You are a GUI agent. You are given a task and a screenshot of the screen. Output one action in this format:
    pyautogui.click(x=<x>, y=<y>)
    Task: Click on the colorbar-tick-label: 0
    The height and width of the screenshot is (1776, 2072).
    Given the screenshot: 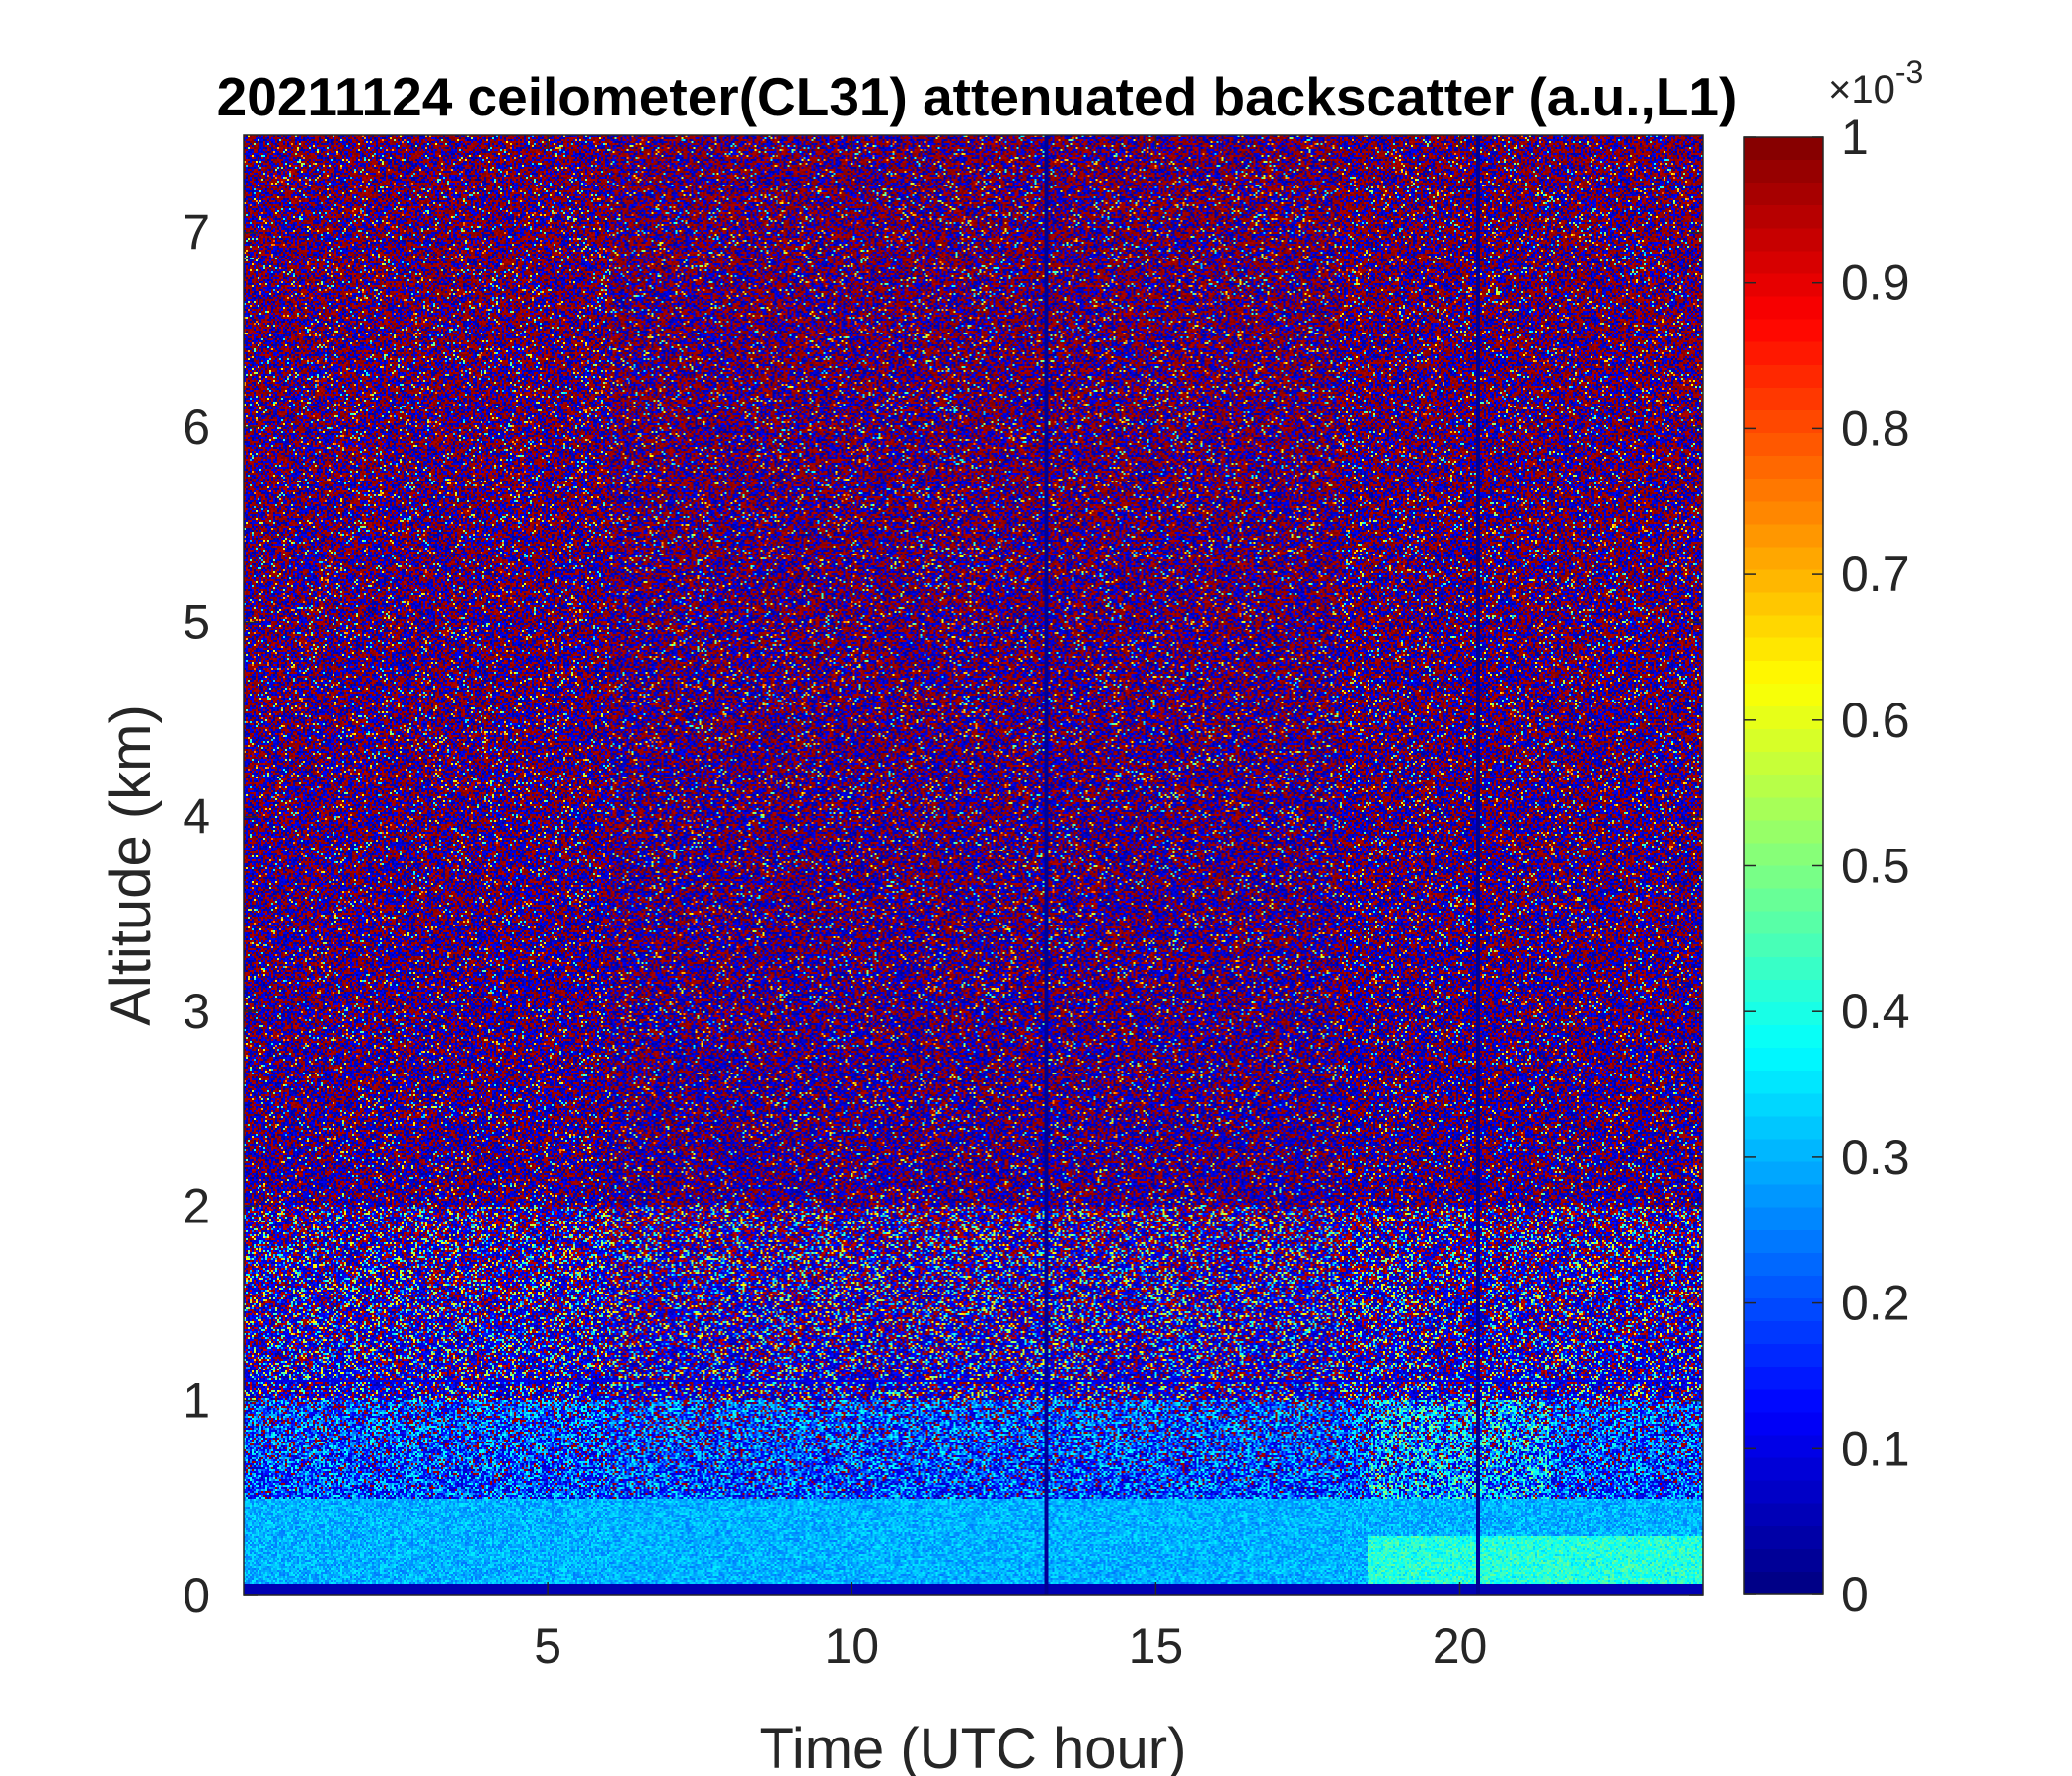 What is the action you would take?
    pyautogui.click(x=1855, y=1595)
    